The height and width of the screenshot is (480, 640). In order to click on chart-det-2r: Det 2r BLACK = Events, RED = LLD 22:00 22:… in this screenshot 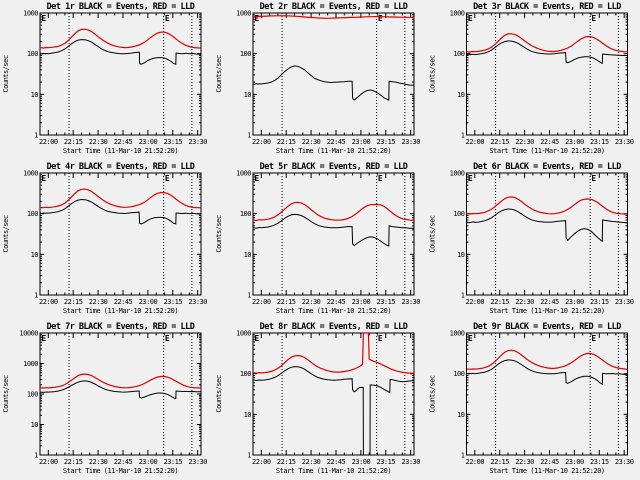, I will do `click(318, 78)`.